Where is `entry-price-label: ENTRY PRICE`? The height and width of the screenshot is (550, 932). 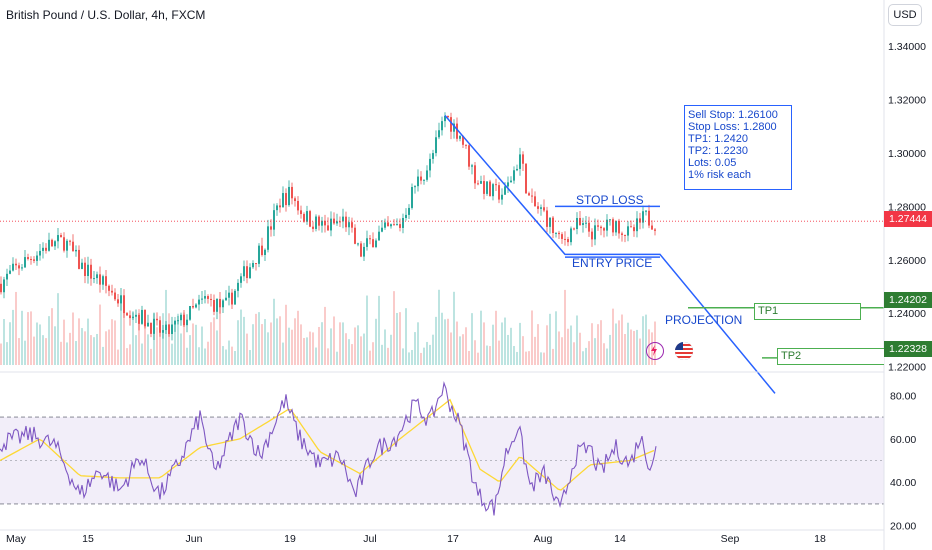 entry-price-label: ENTRY PRICE is located at coordinates (612, 263).